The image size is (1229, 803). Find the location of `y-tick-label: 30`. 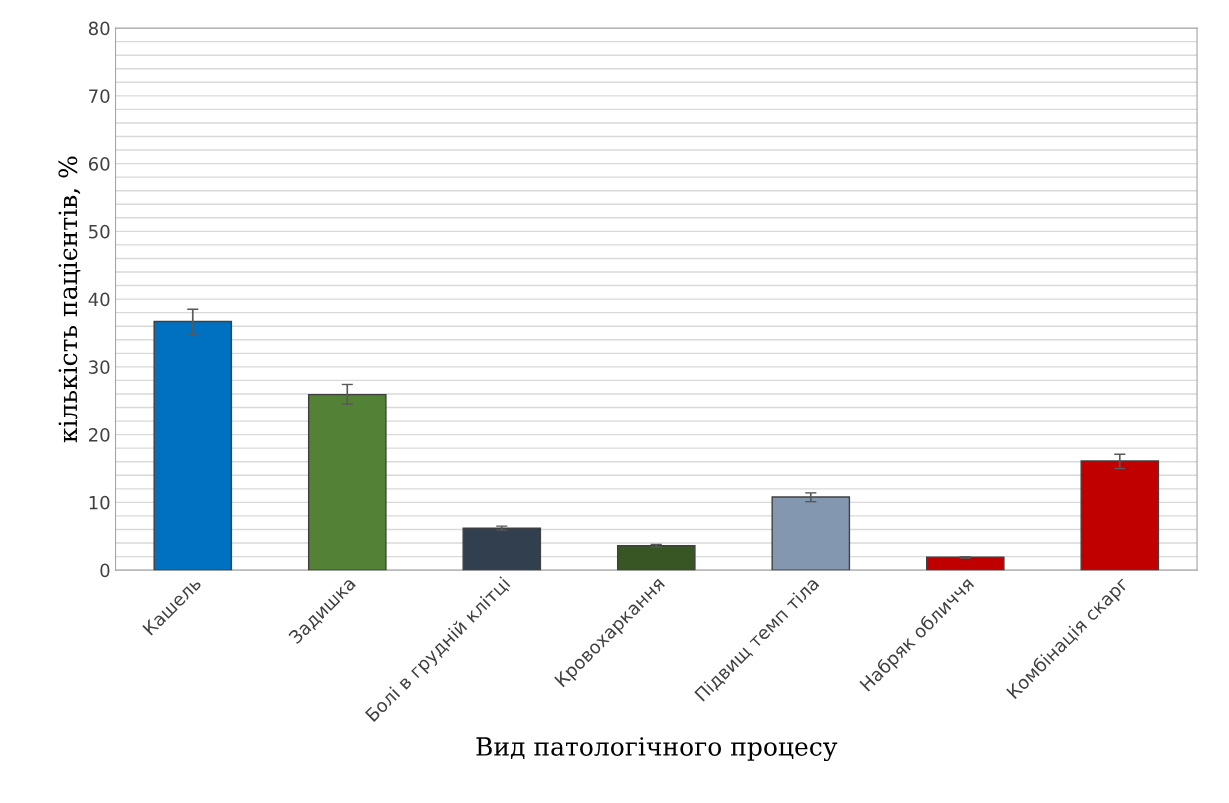

y-tick-label: 30 is located at coordinates (99, 367).